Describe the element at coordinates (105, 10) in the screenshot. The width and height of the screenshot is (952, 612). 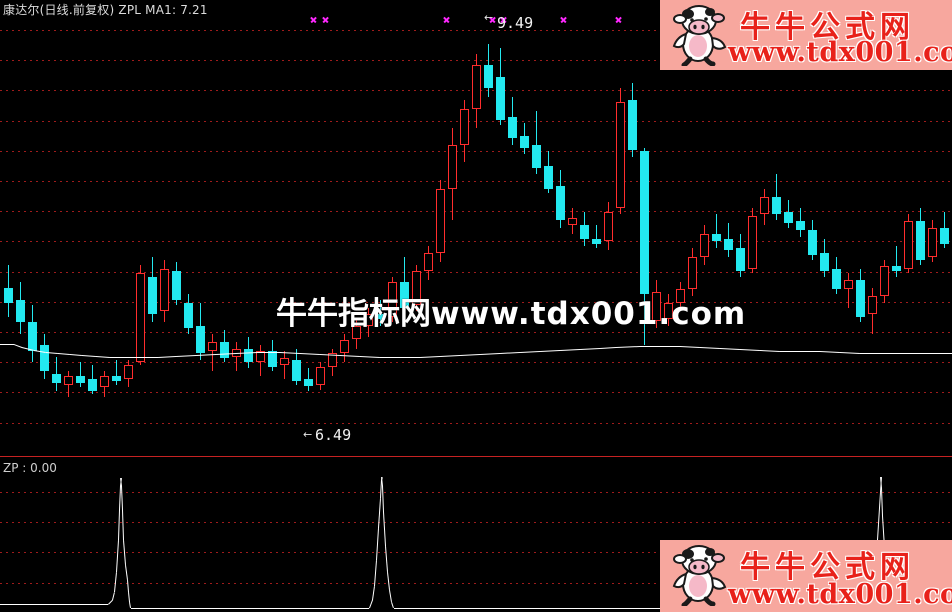
I see `main-panel-title: 康达尔(日线.前复权) ZPL MA1: 7.21` at that location.